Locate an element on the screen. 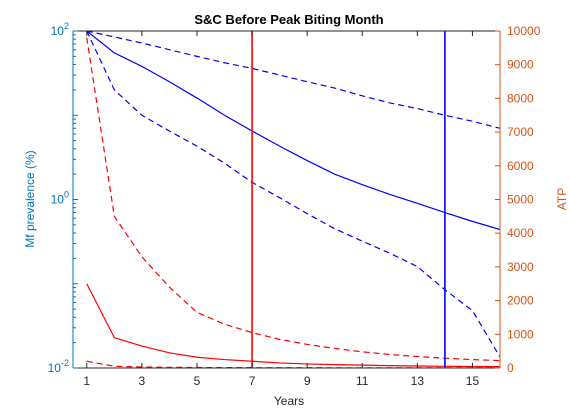 The image size is (570, 413). x-tick-label: 13 is located at coordinates (418, 381).